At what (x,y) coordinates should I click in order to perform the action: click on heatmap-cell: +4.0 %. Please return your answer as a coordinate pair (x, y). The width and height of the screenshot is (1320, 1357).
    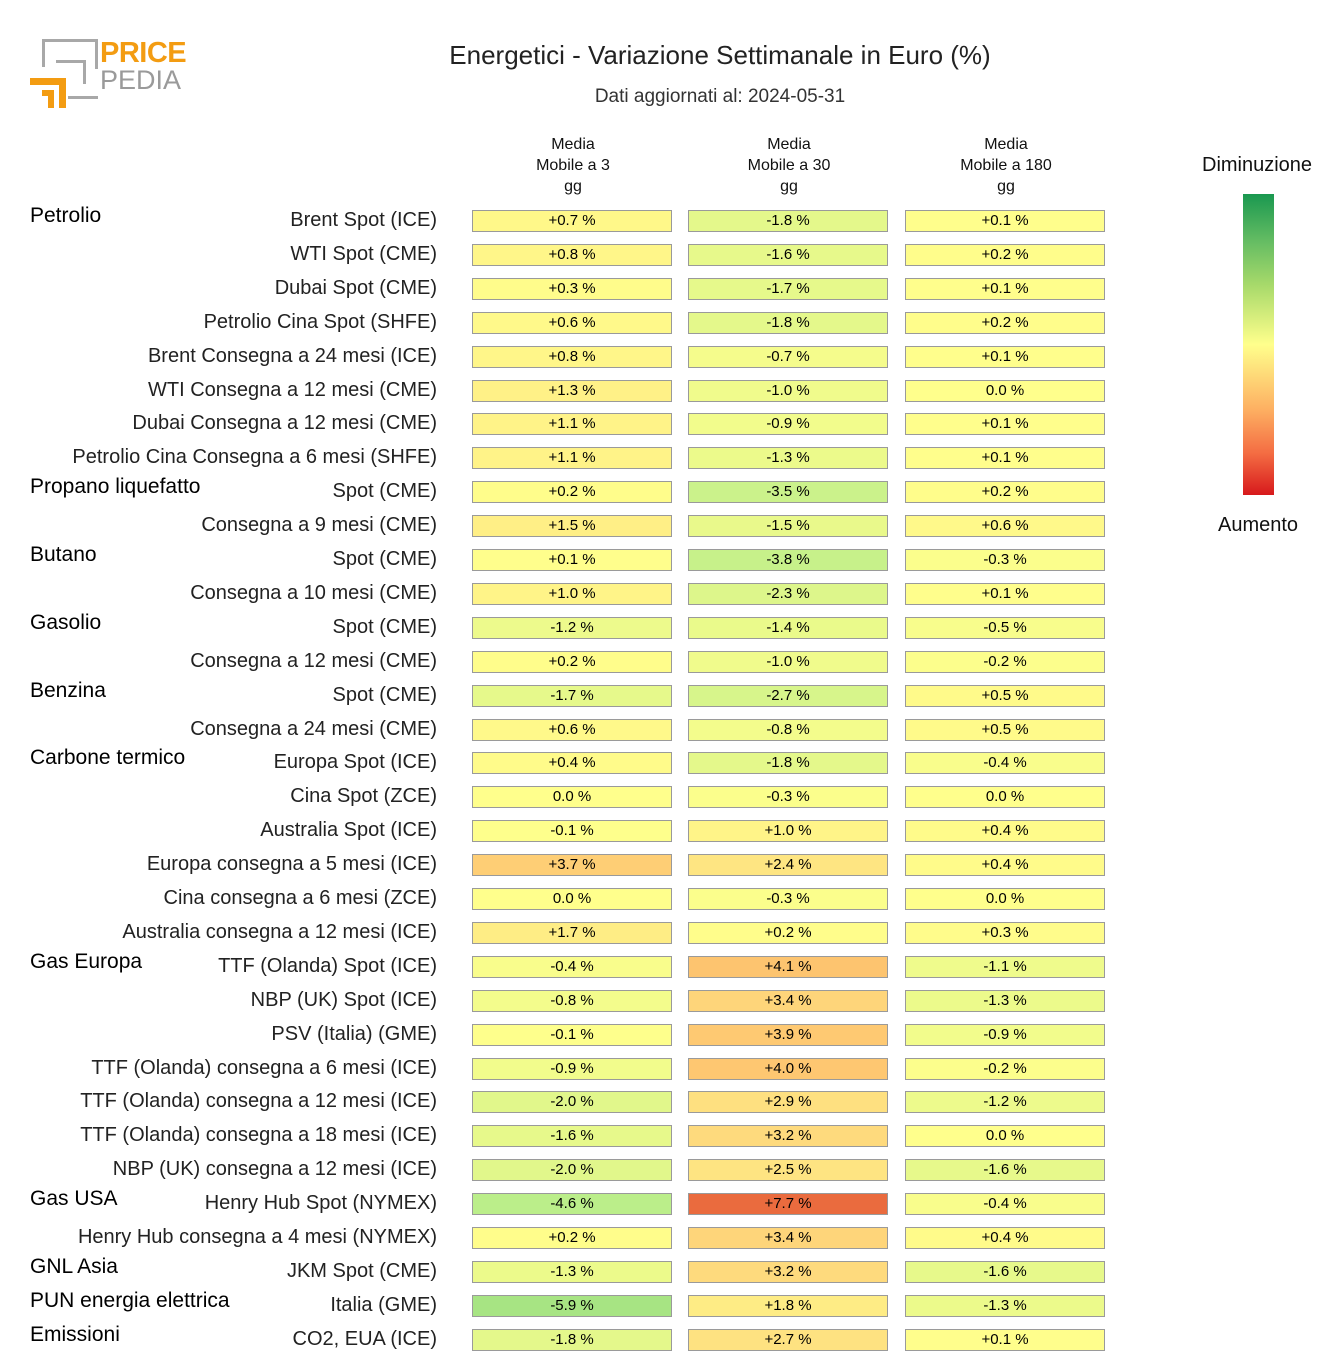
    Looking at the image, I should click on (788, 1068).